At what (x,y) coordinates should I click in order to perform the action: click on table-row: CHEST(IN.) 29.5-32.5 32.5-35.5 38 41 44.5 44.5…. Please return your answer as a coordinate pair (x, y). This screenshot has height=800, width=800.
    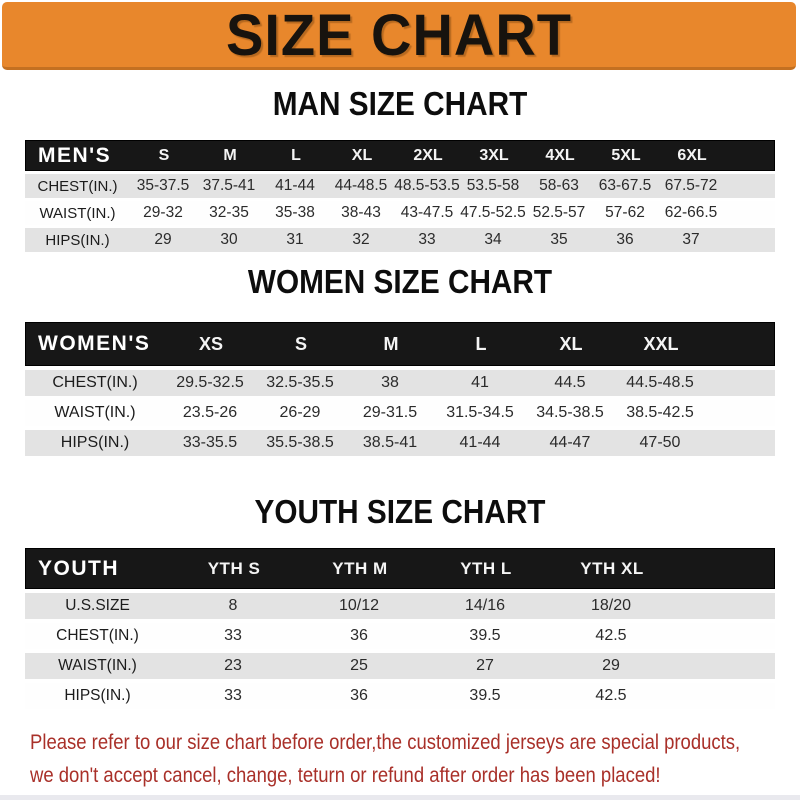
    Looking at the image, I should click on (400, 383).